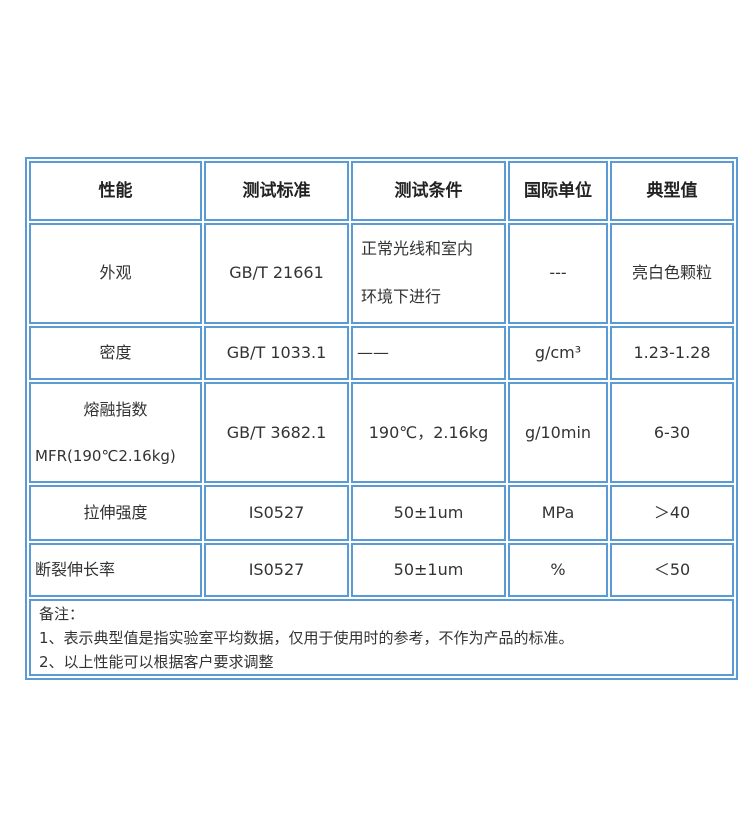 Image resolution: width=750 pixels, height=839 pixels. What do you see at coordinates (428, 353) in the screenshot?
I see `cell-condition: ——` at bounding box center [428, 353].